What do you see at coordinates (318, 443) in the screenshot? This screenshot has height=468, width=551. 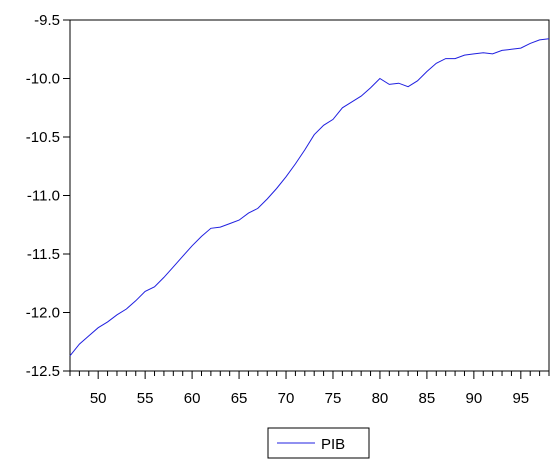 I see `legend: PIB` at bounding box center [318, 443].